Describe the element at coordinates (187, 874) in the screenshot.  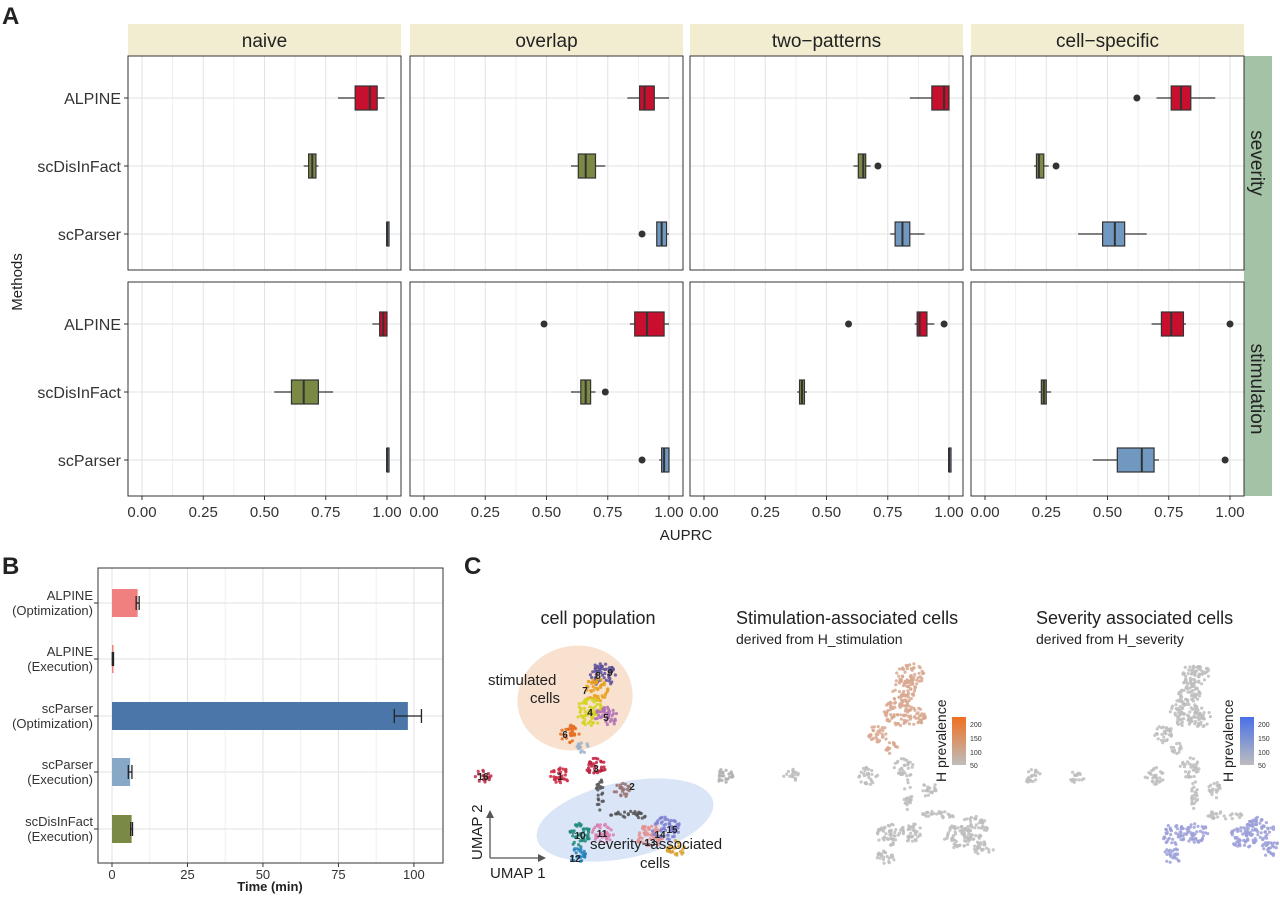
I see `x-tick-label: 25` at that location.